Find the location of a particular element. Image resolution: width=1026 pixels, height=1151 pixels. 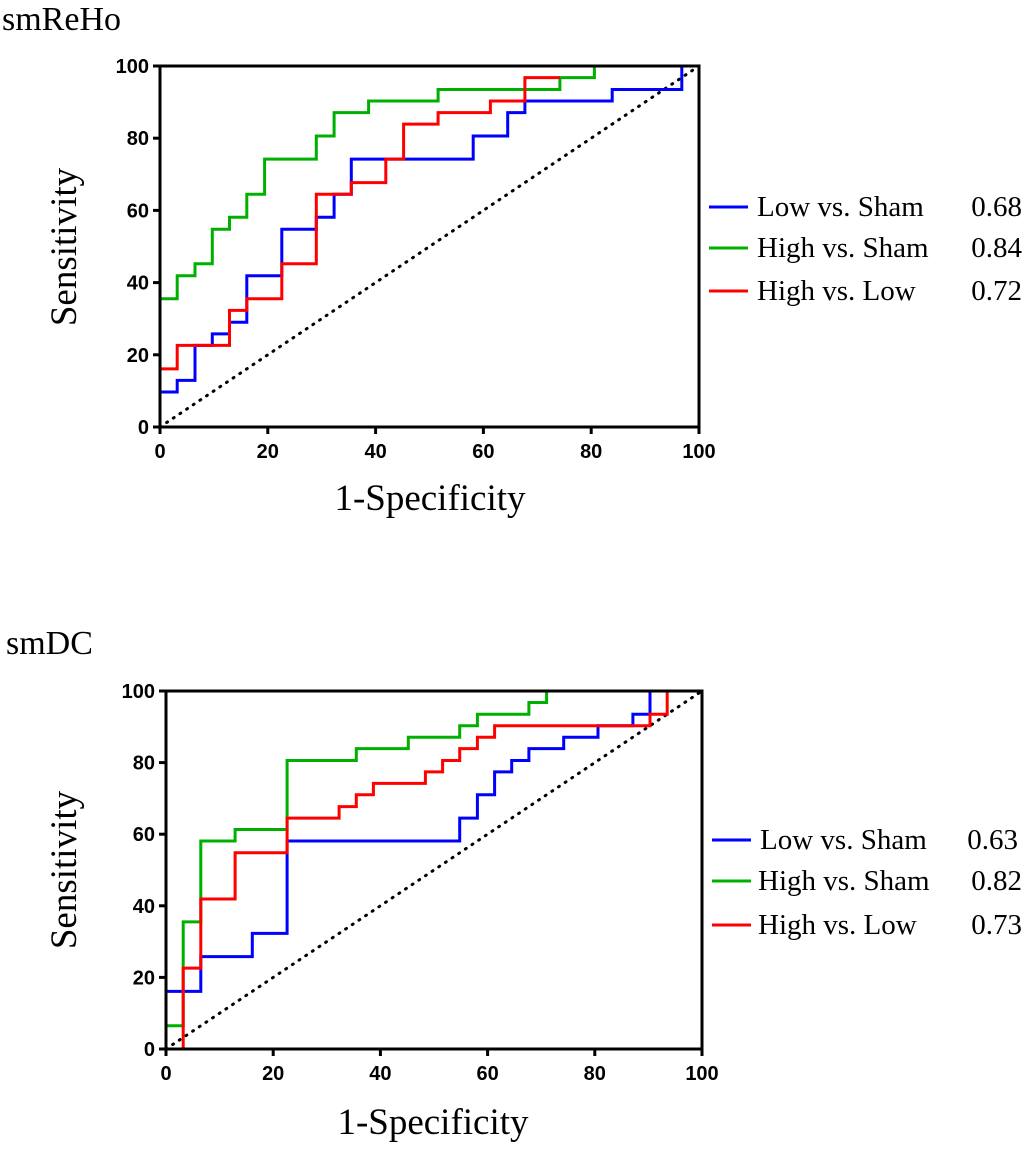

series-line-high-vs-low is located at coordinates (359, 251).